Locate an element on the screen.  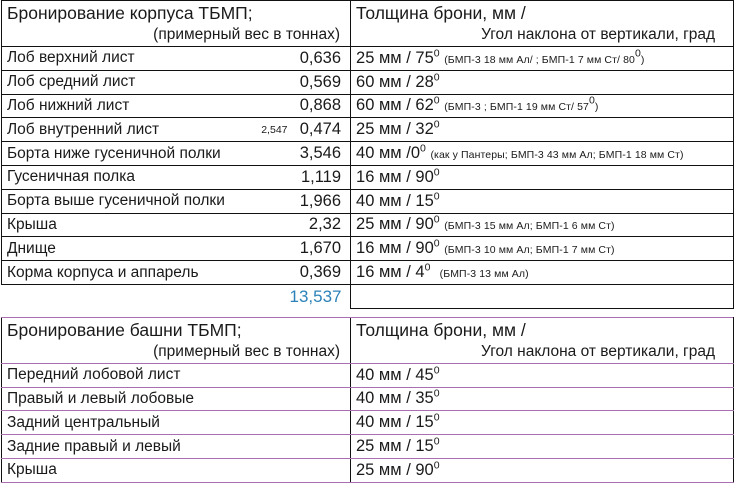
table-row: Правый и левый лобовые 40 мм / 350 is located at coordinates (367, 399).